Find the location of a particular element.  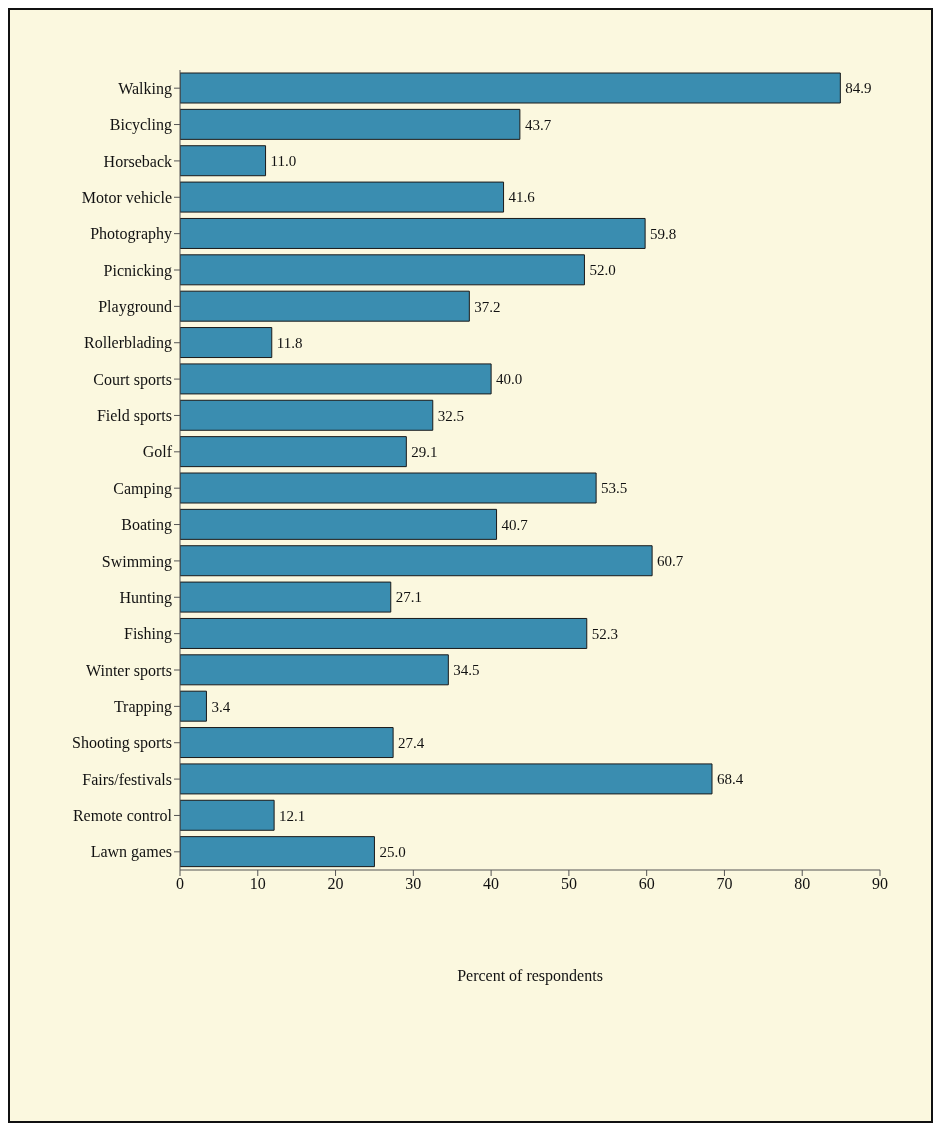

y-tick-label: Horseback is located at coordinates (137, 161).